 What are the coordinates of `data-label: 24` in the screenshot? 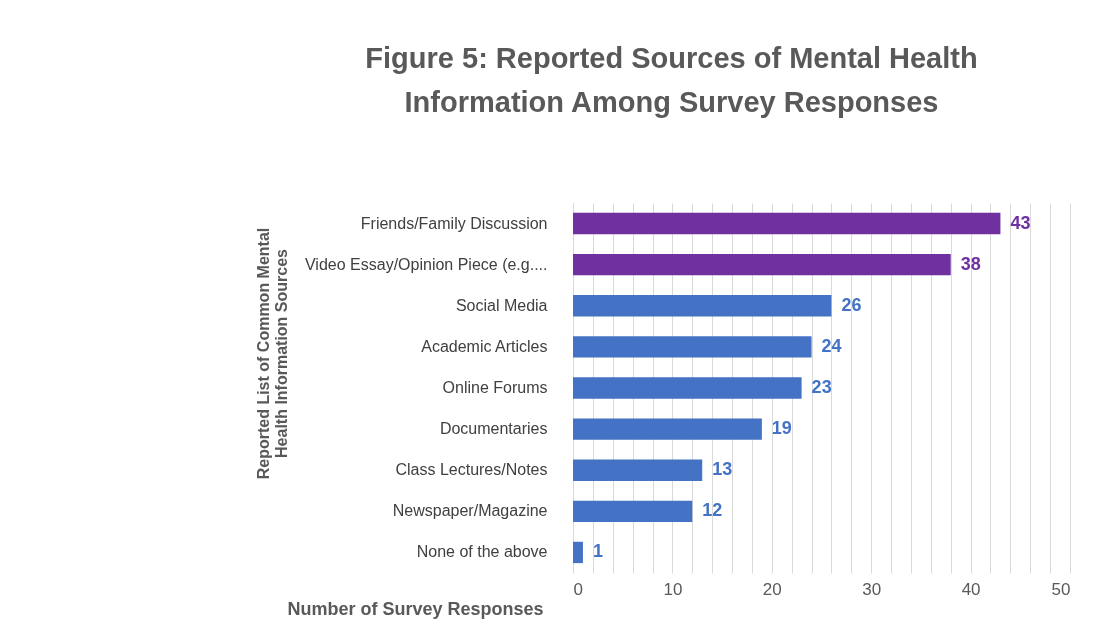 It's located at (831, 345).